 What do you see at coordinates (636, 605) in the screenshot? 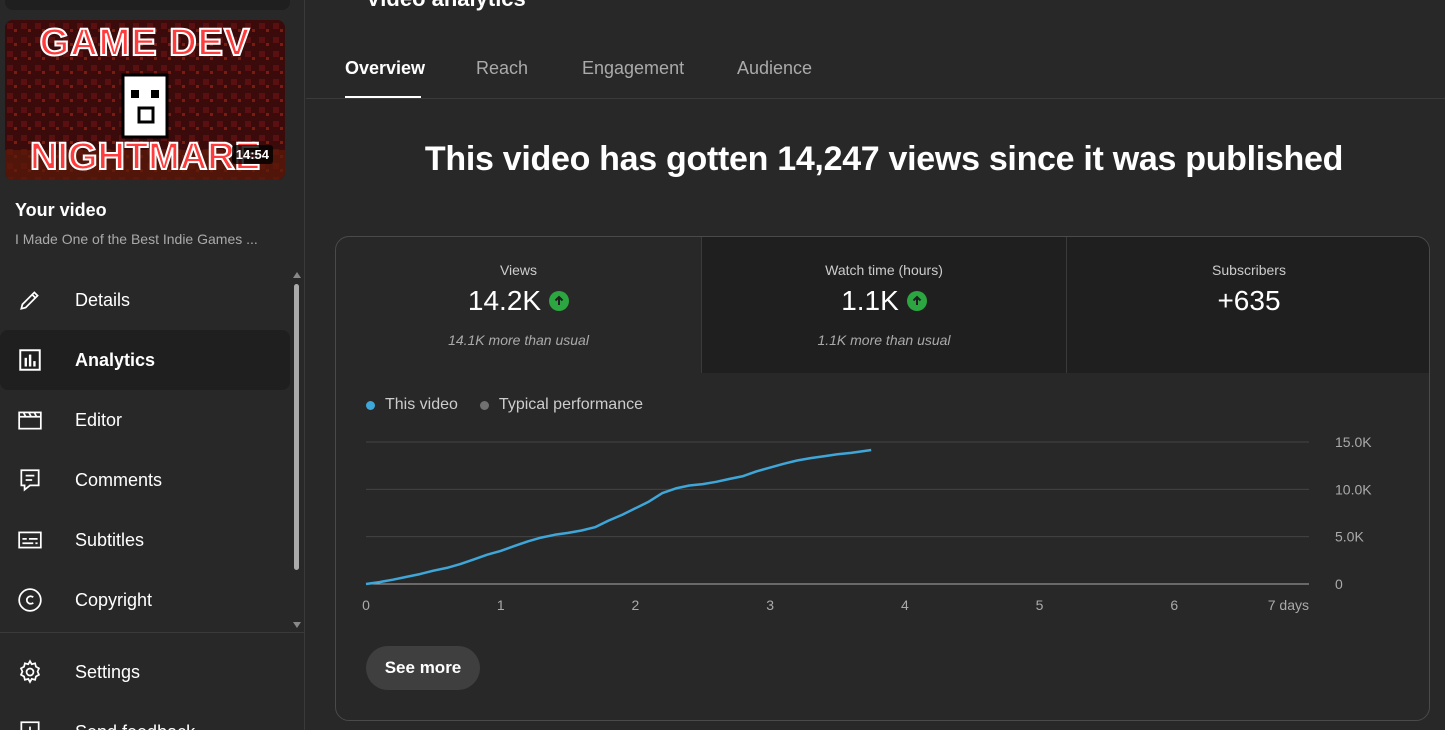
I see `x-tick-label: 2` at bounding box center [636, 605].